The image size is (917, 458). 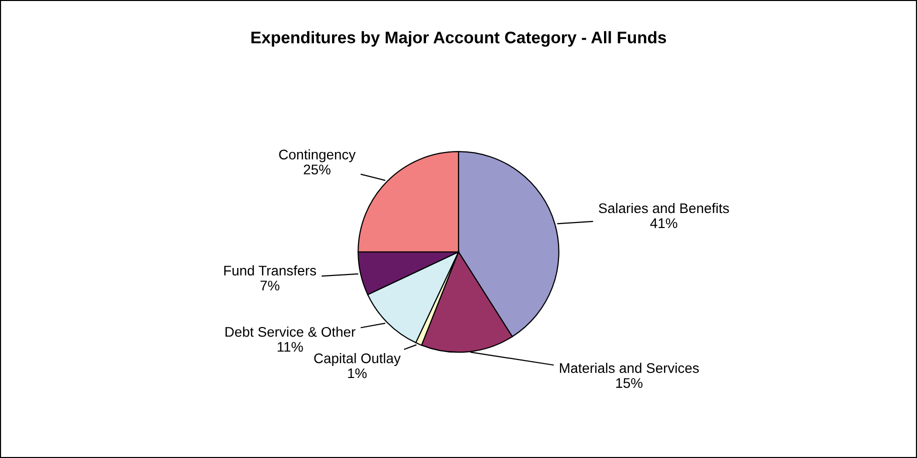 What do you see at coordinates (270, 285) in the screenshot?
I see `data-label: 7%` at bounding box center [270, 285].